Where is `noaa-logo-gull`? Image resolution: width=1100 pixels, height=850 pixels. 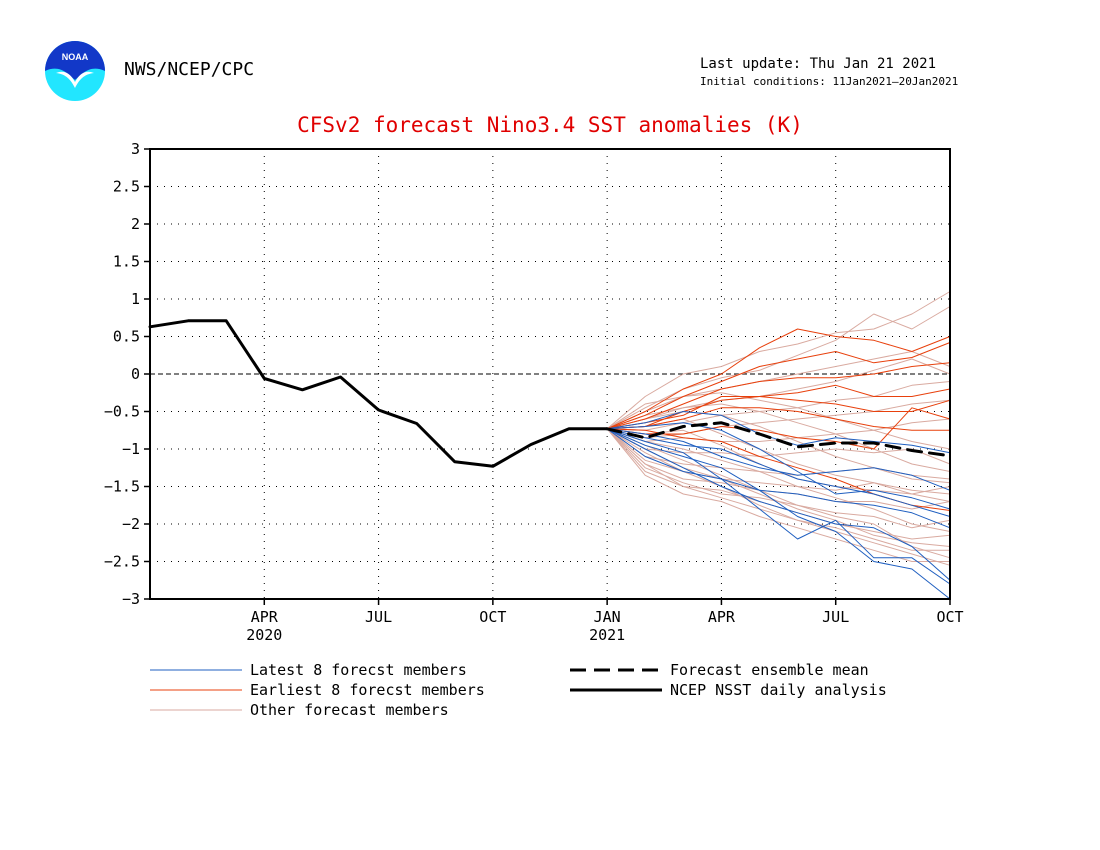
noaa-logo-gull is located at coordinates (75, 79).